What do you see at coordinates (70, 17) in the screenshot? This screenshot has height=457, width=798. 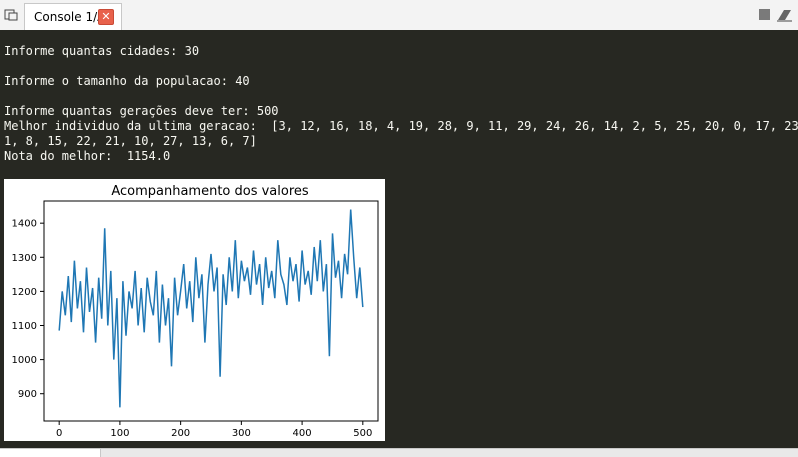 I see `tab-label: Console 1/A` at bounding box center [70, 17].